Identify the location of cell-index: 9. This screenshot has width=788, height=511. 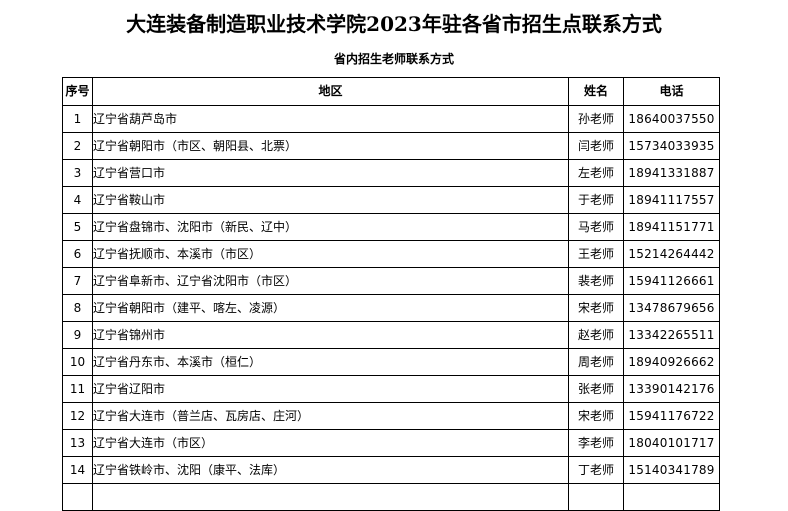
(77, 335).